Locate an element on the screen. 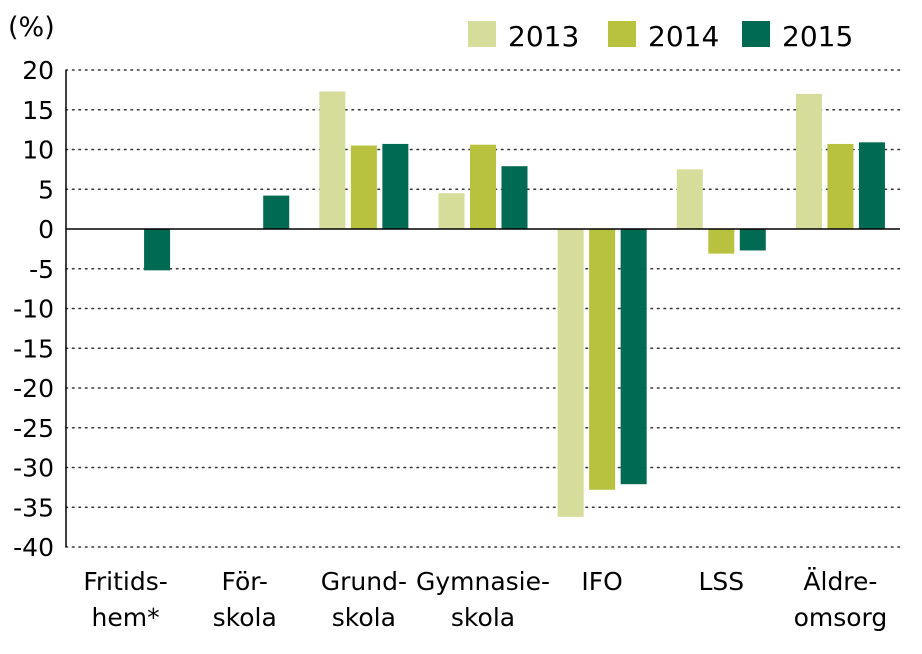 The height and width of the screenshot is (654, 922). legend-label: 2013 is located at coordinates (543, 36).